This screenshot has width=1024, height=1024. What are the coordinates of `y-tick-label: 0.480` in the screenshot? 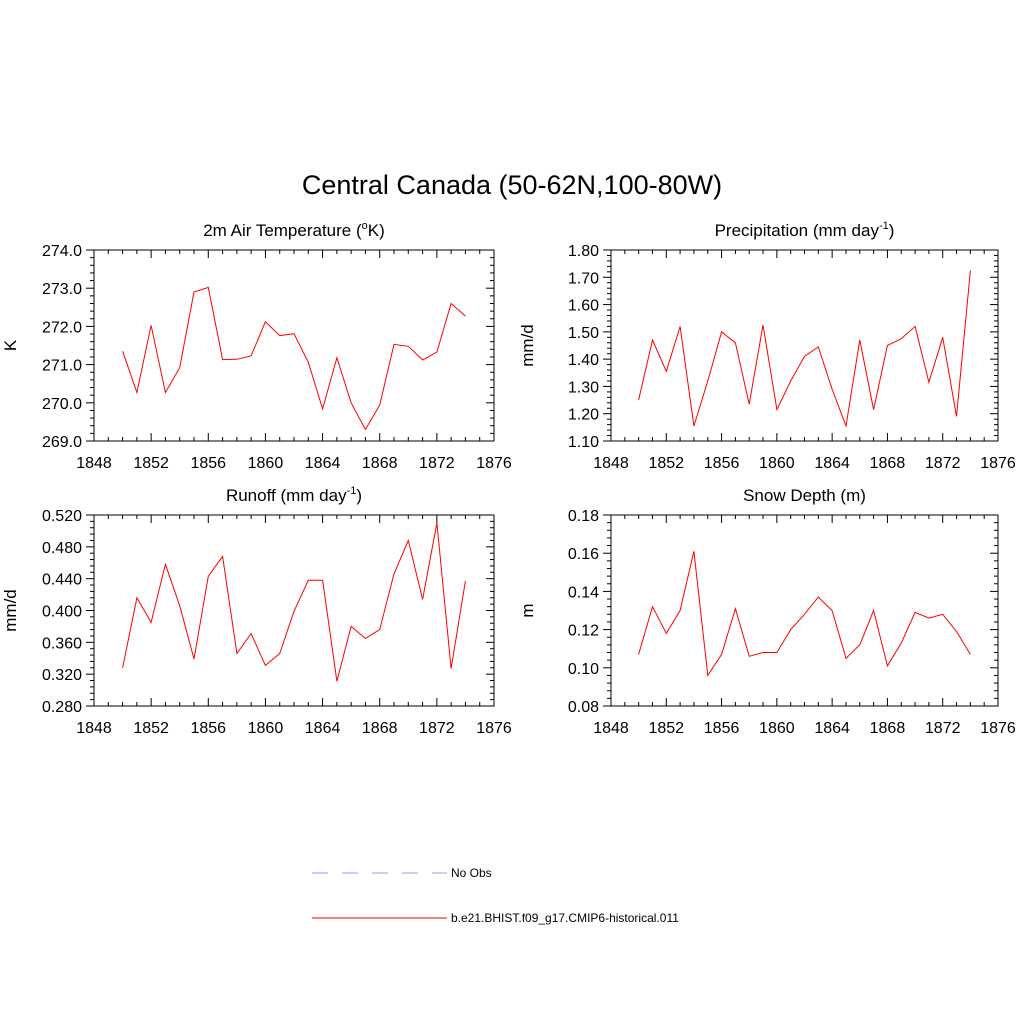 It's located at (62, 548).